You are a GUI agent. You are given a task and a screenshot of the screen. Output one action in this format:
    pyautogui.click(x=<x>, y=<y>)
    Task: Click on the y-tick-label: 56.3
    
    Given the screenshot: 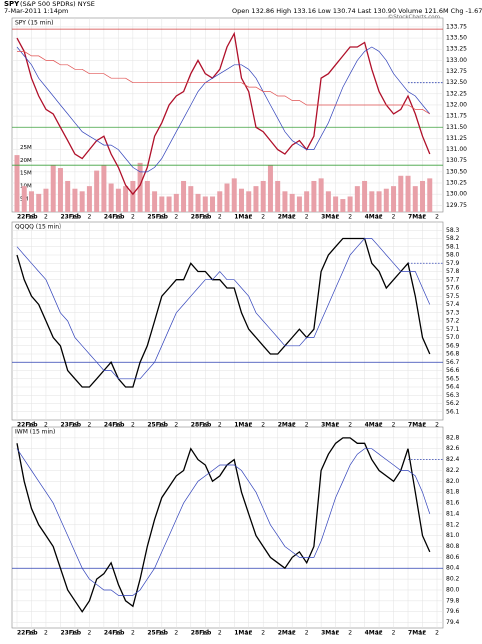 What is the action you would take?
    pyautogui.click(x=453, y=395)
    